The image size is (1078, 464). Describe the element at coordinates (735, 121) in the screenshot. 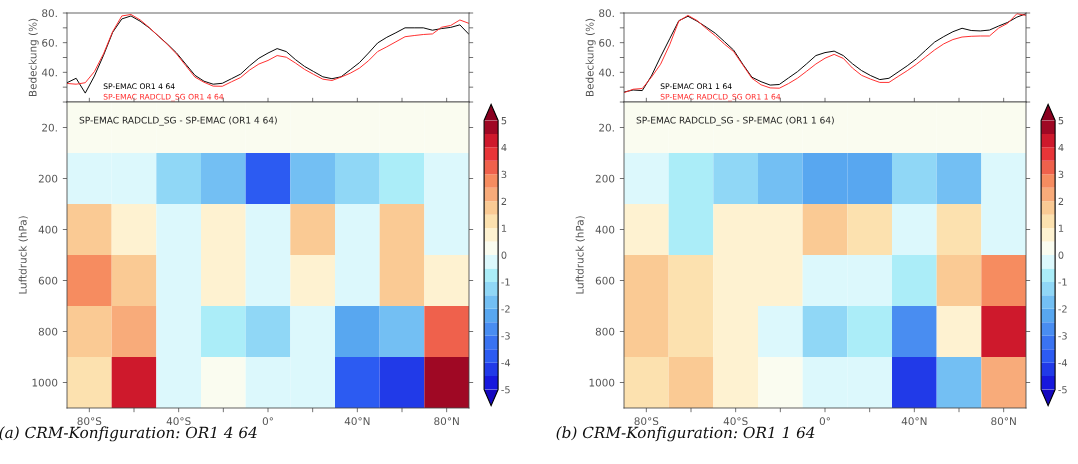

I see `text: SP-EMAC RADCLD_SG - SP-EMAC (OR1 1 64)` at that location.